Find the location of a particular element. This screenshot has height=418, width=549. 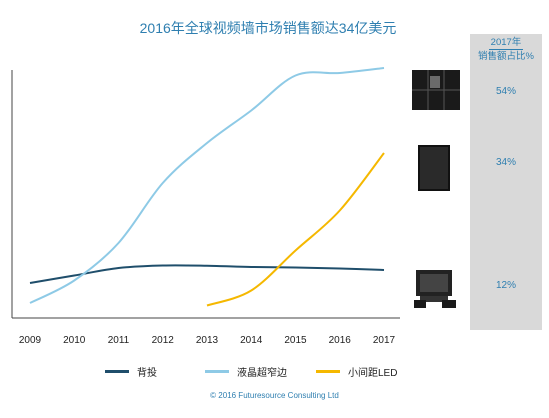

legend-item-led: 小间距LED is located at coordinates (356, 371).